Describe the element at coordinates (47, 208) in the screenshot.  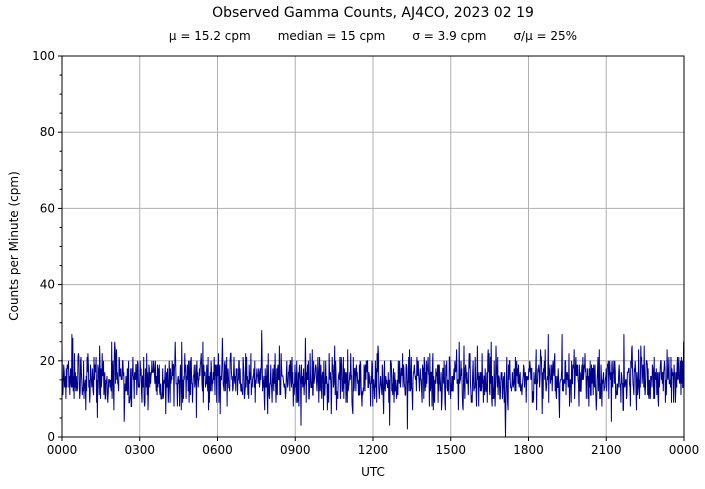
I see `y-tick-label: 60` at that location.